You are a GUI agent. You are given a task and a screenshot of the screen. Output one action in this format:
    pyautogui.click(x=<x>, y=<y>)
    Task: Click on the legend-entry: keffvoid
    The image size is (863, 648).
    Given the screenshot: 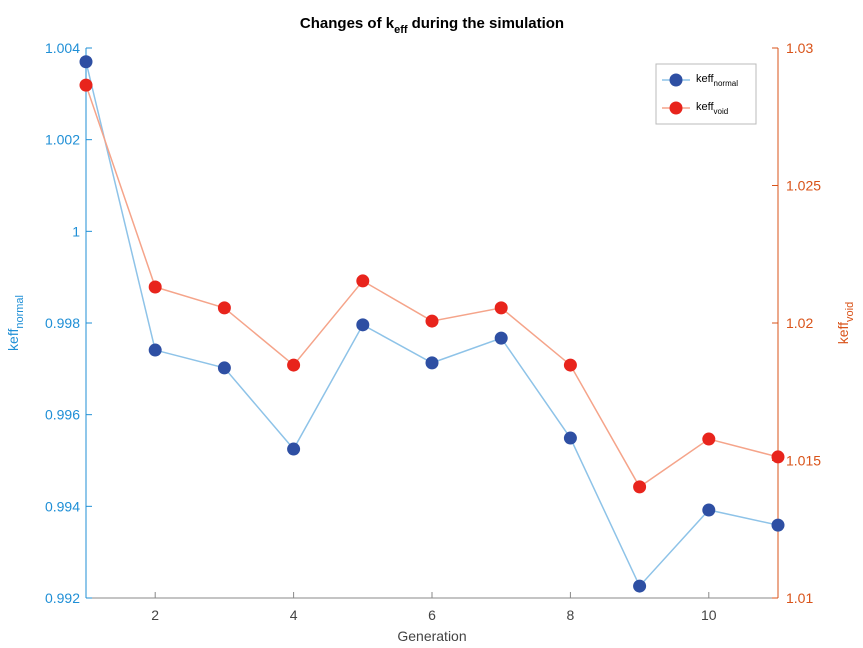 What is the action you would take?
    pyautogui.click(x=712, y=108)
    